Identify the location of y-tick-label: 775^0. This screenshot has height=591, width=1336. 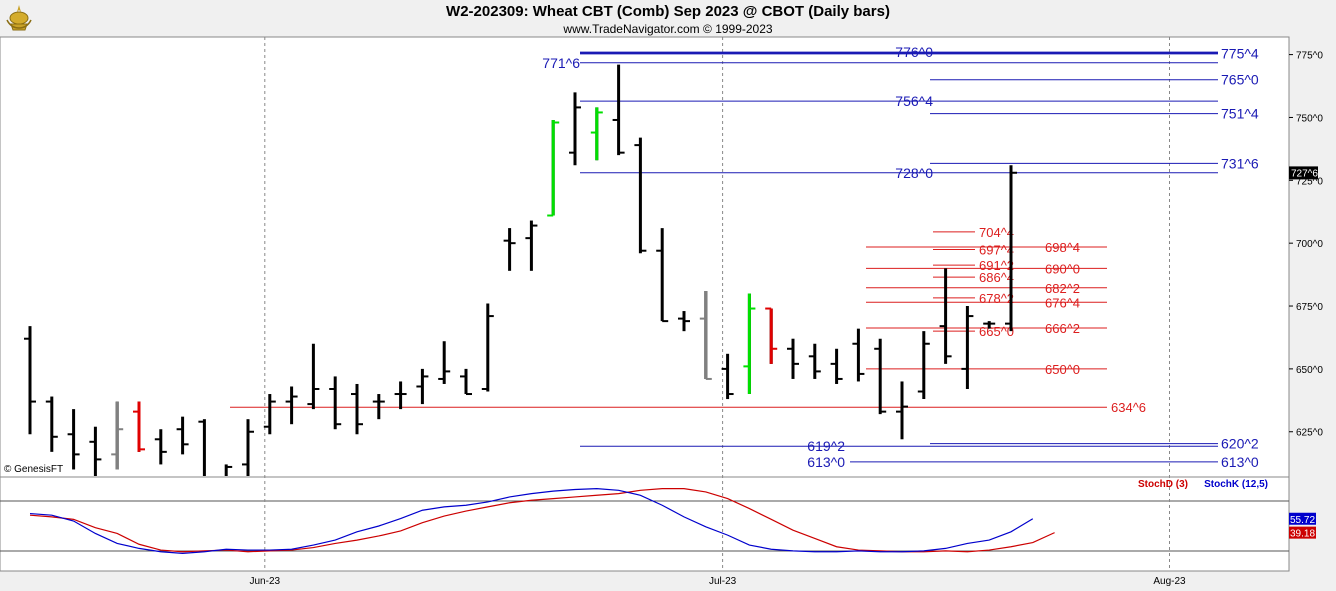
(1309, 56).